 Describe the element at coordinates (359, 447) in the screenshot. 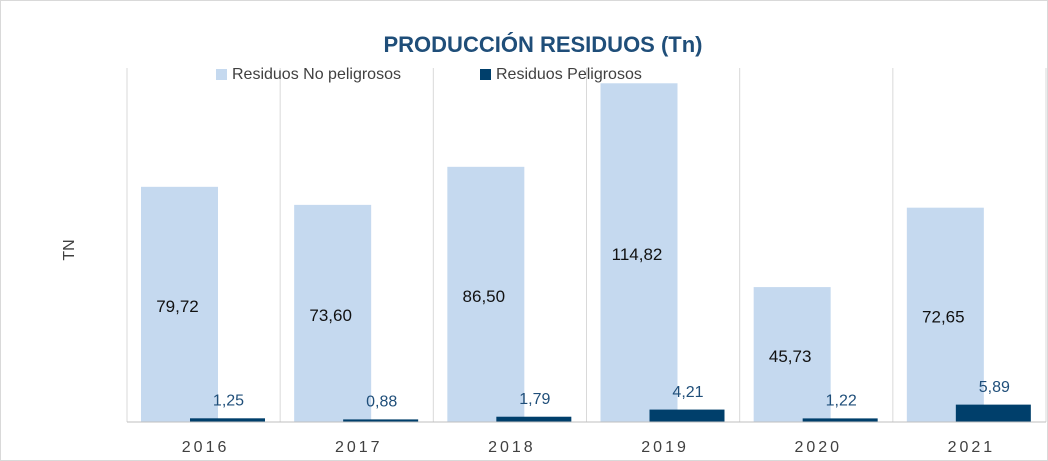

I see `x-tick-label: 2017` at that location.